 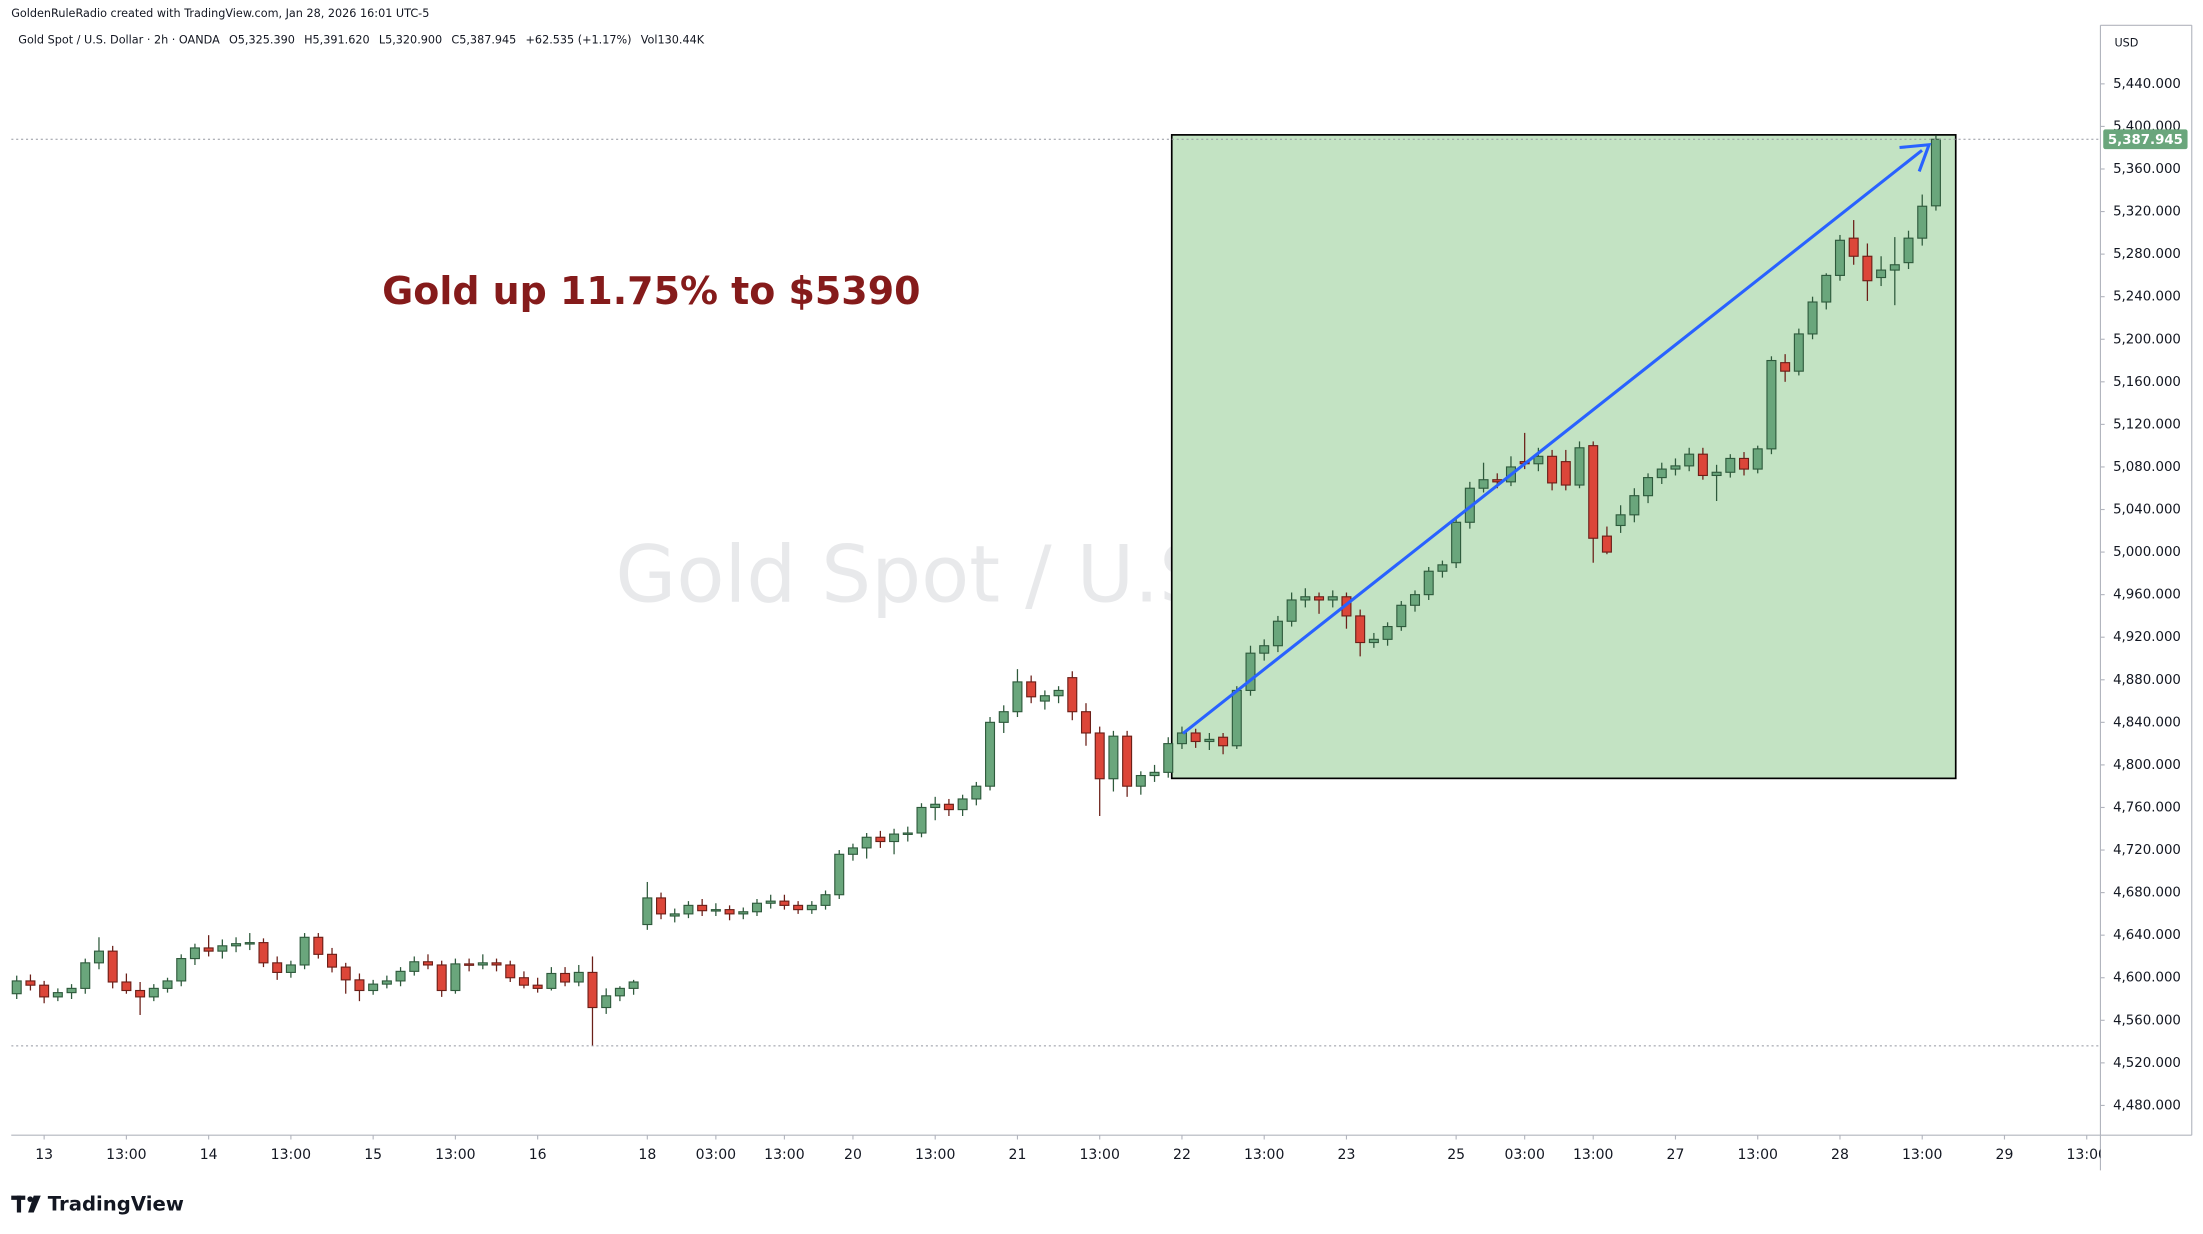 What do you see at coordinates (2126, 43) in the screenshot?
I see `currency: USD` at bounding box center [2126, 43].